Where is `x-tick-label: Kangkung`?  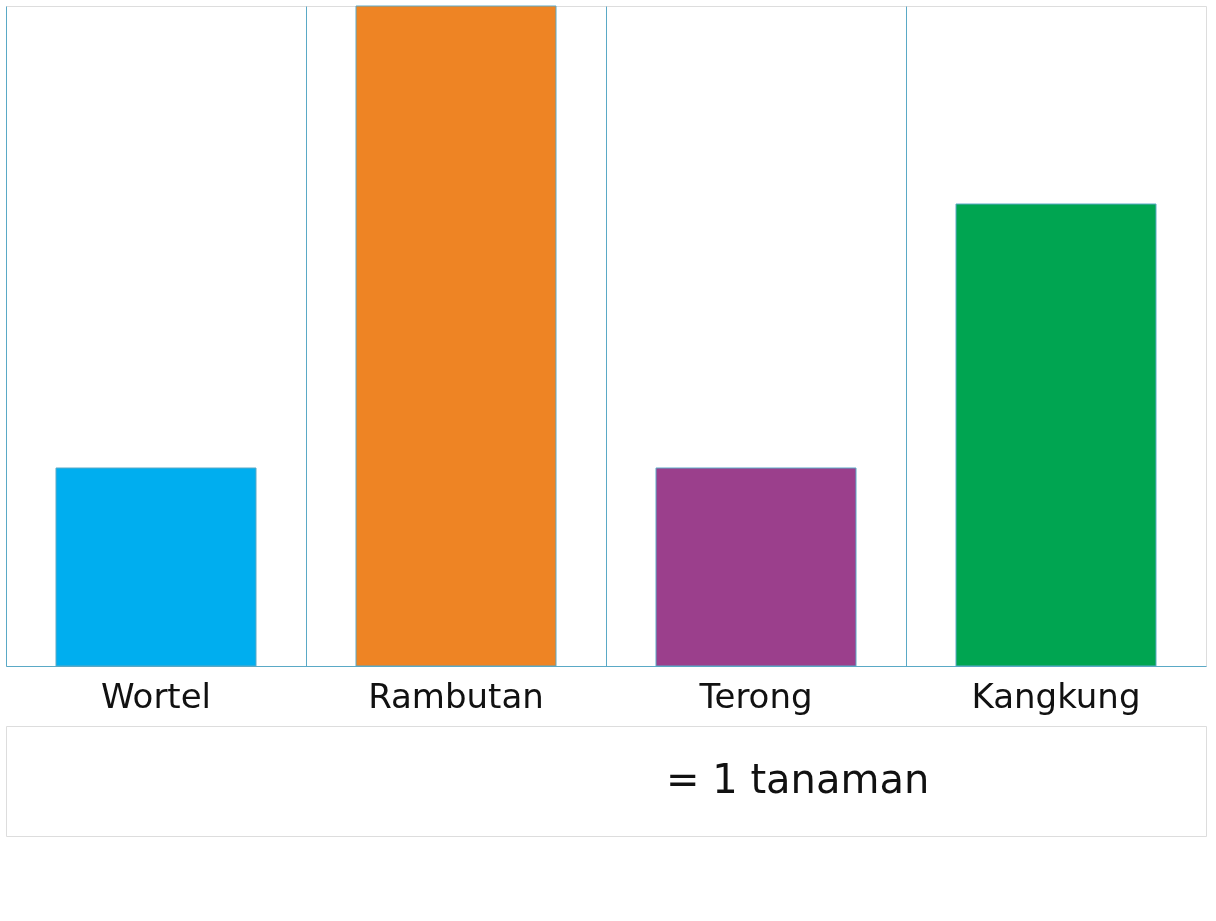
x-tick-label: Kangkung is located at coordinates (1056, 695).